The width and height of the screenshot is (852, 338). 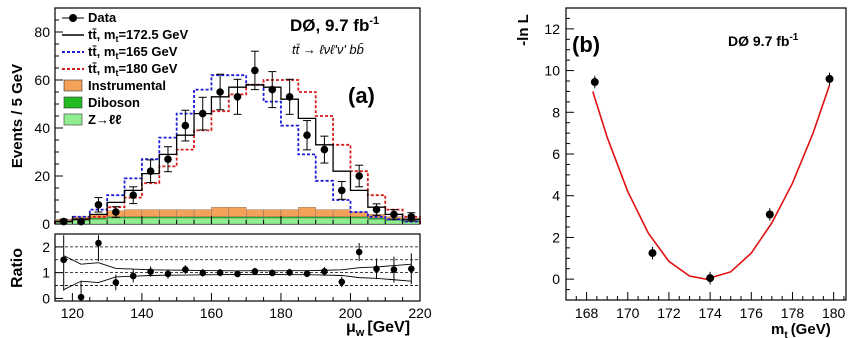 I want to click on channel-label: tt̄ → ℓνℓ'ν' bb̄, so click(x=328, y=49).